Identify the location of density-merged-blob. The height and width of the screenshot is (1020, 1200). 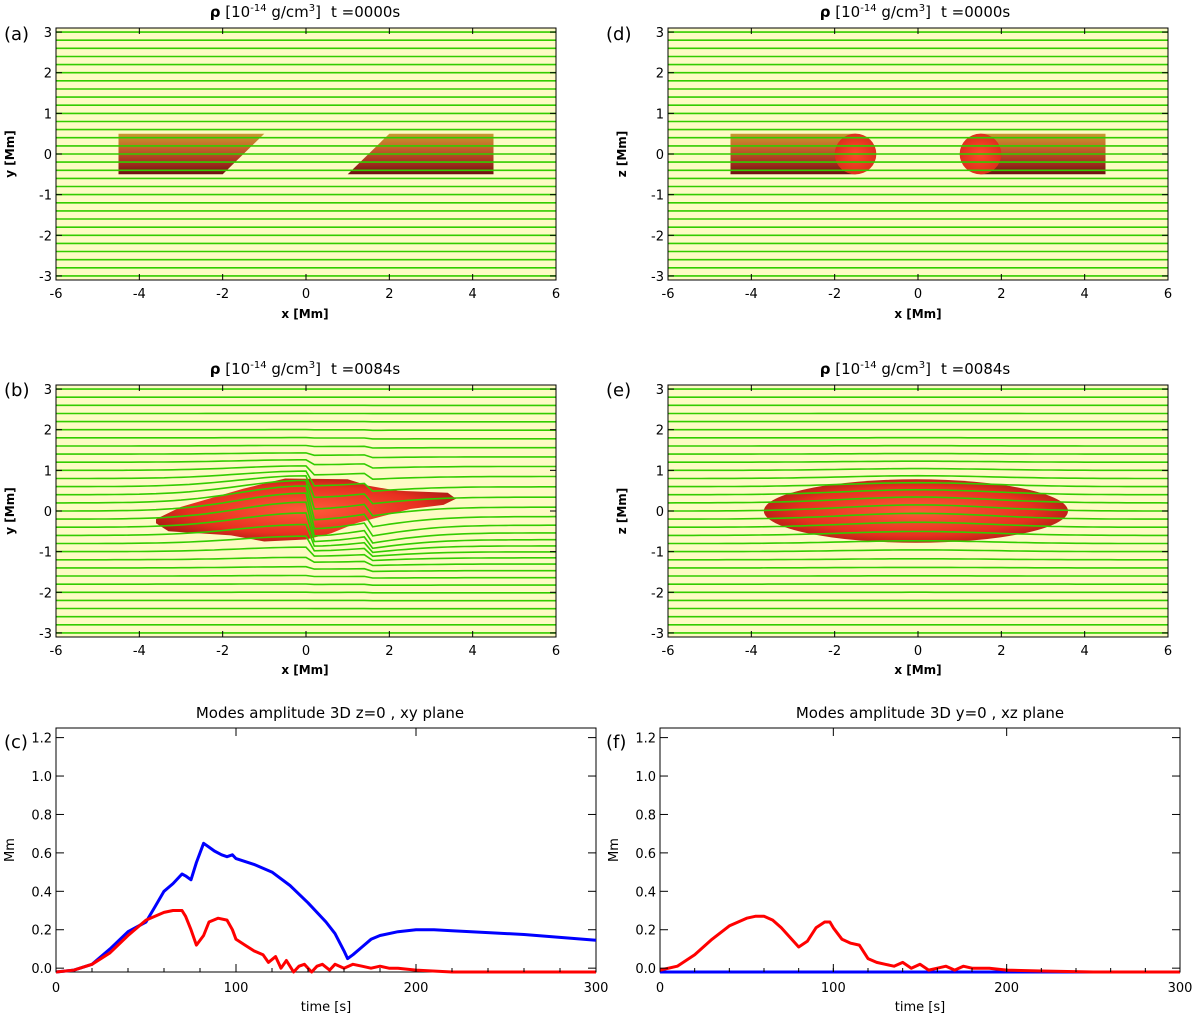
(915, 511).